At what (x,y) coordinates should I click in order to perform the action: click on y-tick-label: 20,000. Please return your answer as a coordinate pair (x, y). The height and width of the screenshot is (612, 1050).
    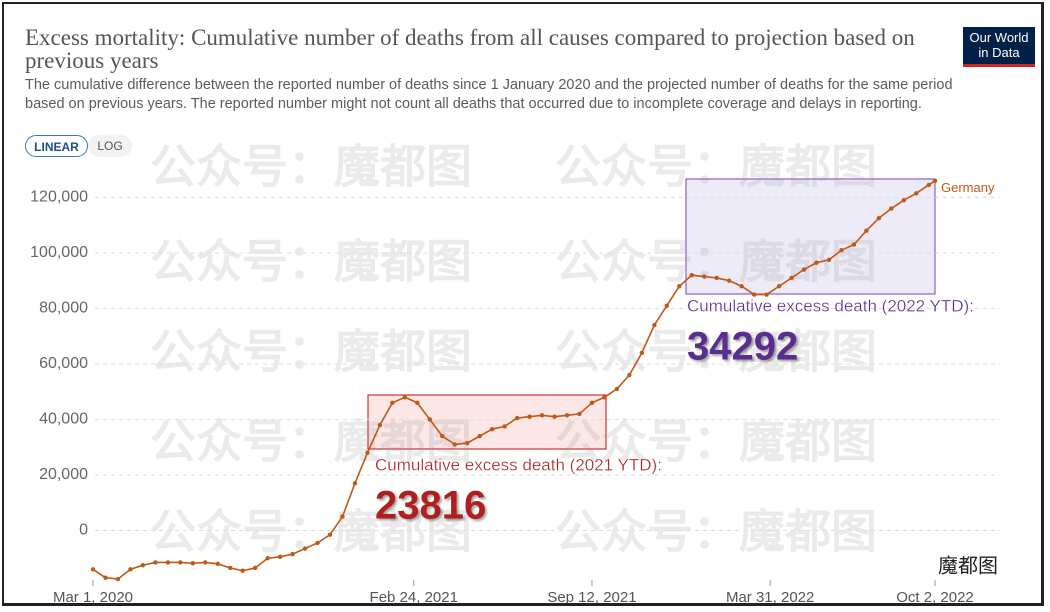
    Looking at the image, I should click on (63, 474).